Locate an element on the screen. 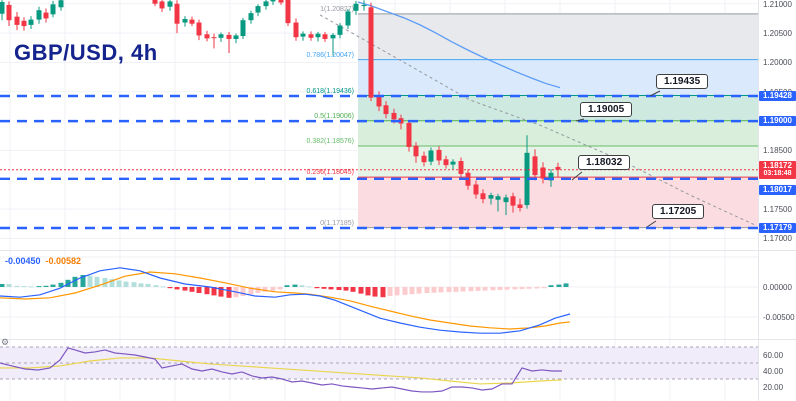 This screenshot has height=401, width=796. rsi-ma-line is located at coordinates (281, 371).